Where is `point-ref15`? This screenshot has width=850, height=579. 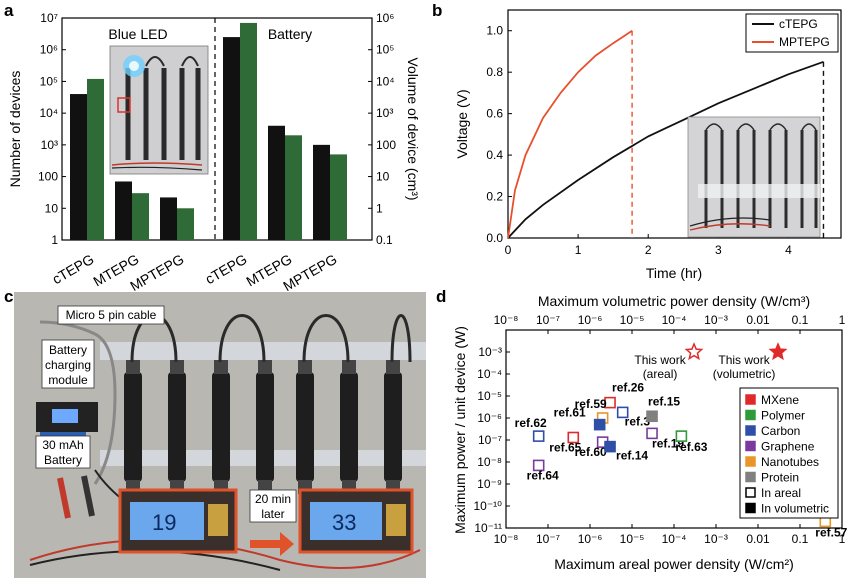 point-ref15 is located at coordinates (652, 416).